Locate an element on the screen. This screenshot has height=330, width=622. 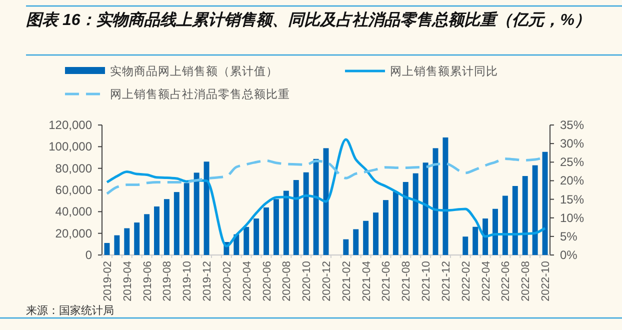
x-tick-label: 2021-12 is located at coordinates (446, 281).